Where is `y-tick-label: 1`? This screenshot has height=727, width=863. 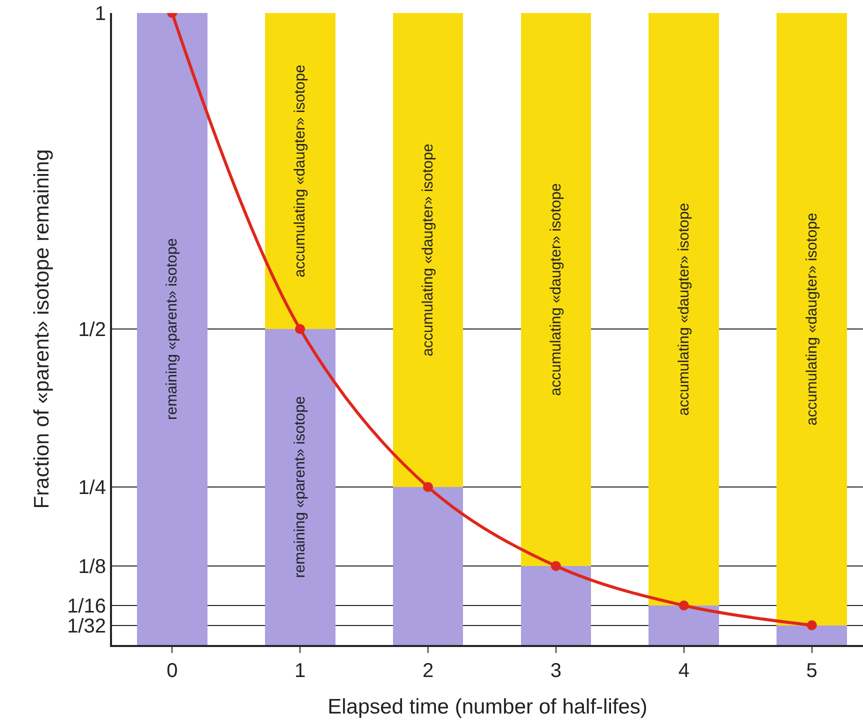 y-tick-label: 1 is located at coordinates (100, 14).